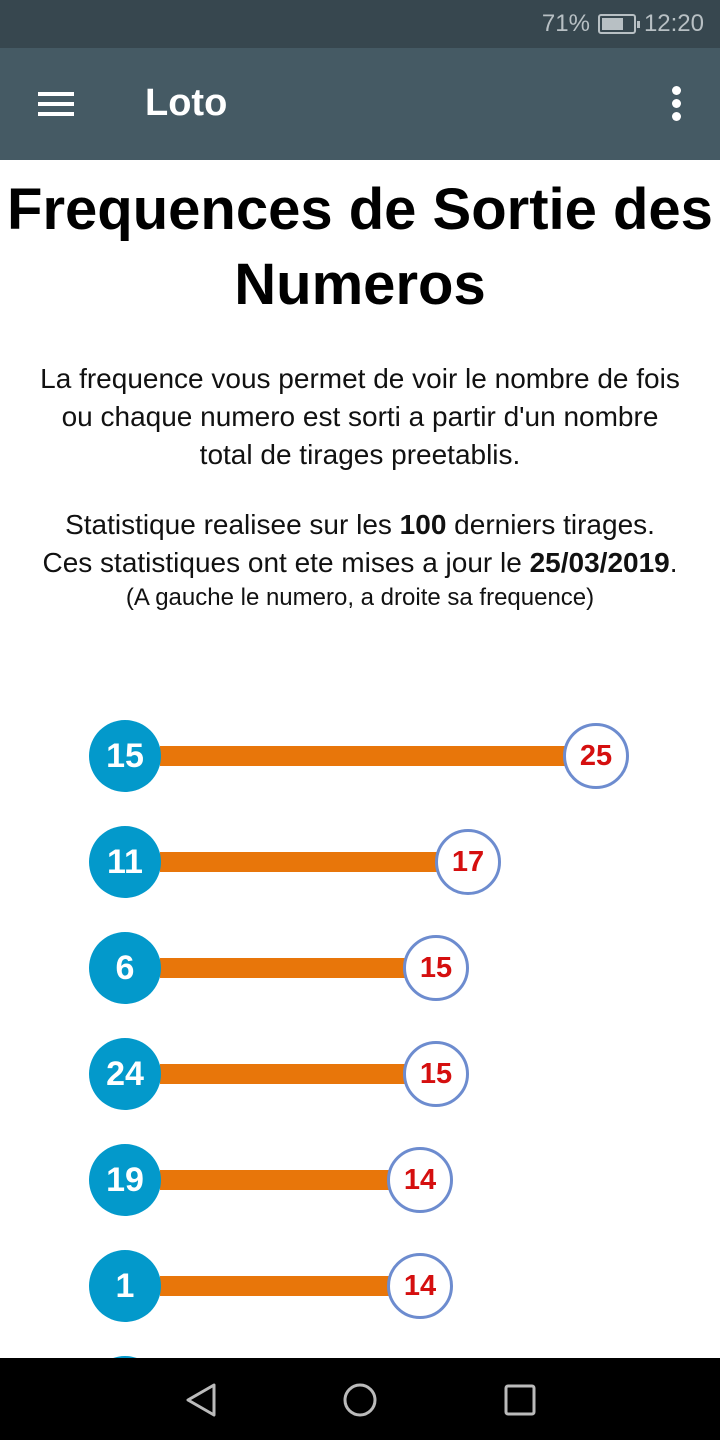 This screenshot has width=720, height=1440. Describe the element at coordinates (673, 23) in the screenshot. I see `clock: 12:20` at that location.